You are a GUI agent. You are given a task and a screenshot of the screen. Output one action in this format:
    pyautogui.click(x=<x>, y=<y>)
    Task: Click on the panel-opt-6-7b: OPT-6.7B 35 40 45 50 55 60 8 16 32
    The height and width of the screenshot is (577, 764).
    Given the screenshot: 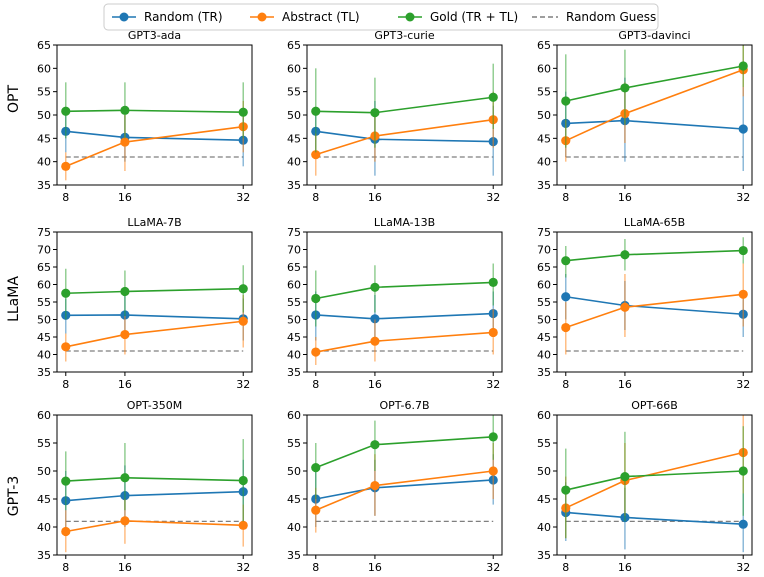 What is the action you would take?
    pyautogui.click(x=395, y=486)
    